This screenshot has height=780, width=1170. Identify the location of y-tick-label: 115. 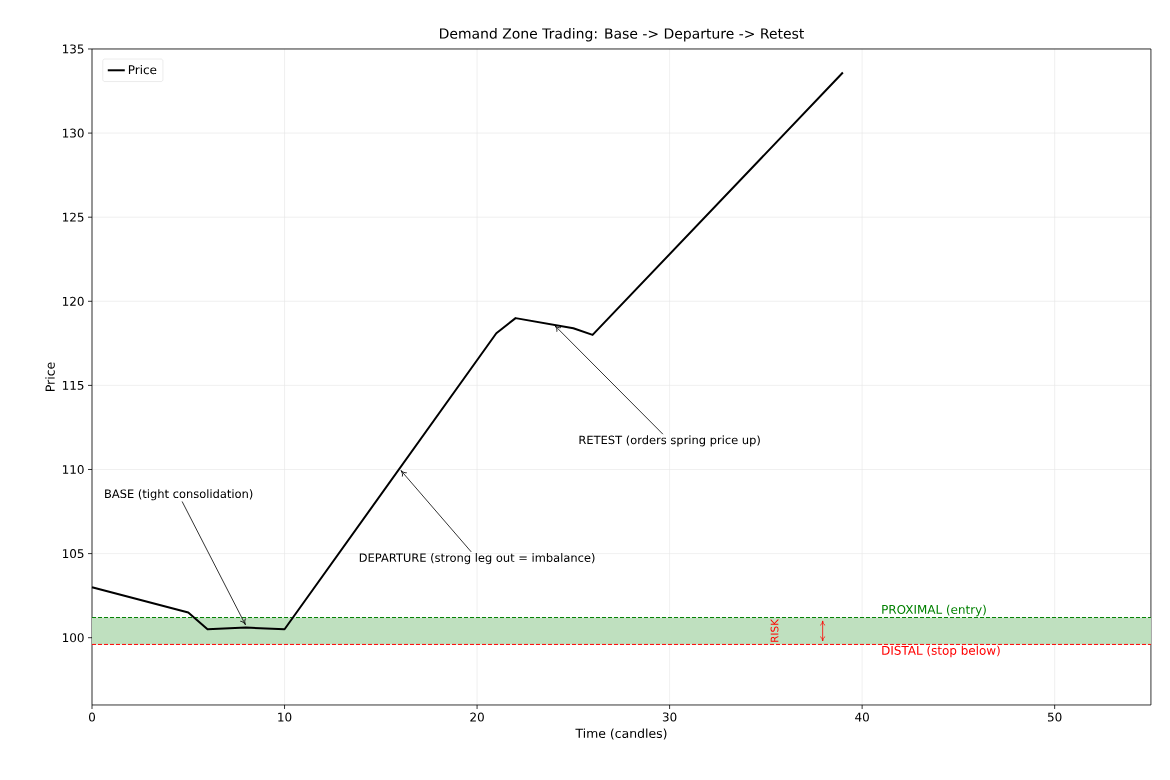
(73, 385).